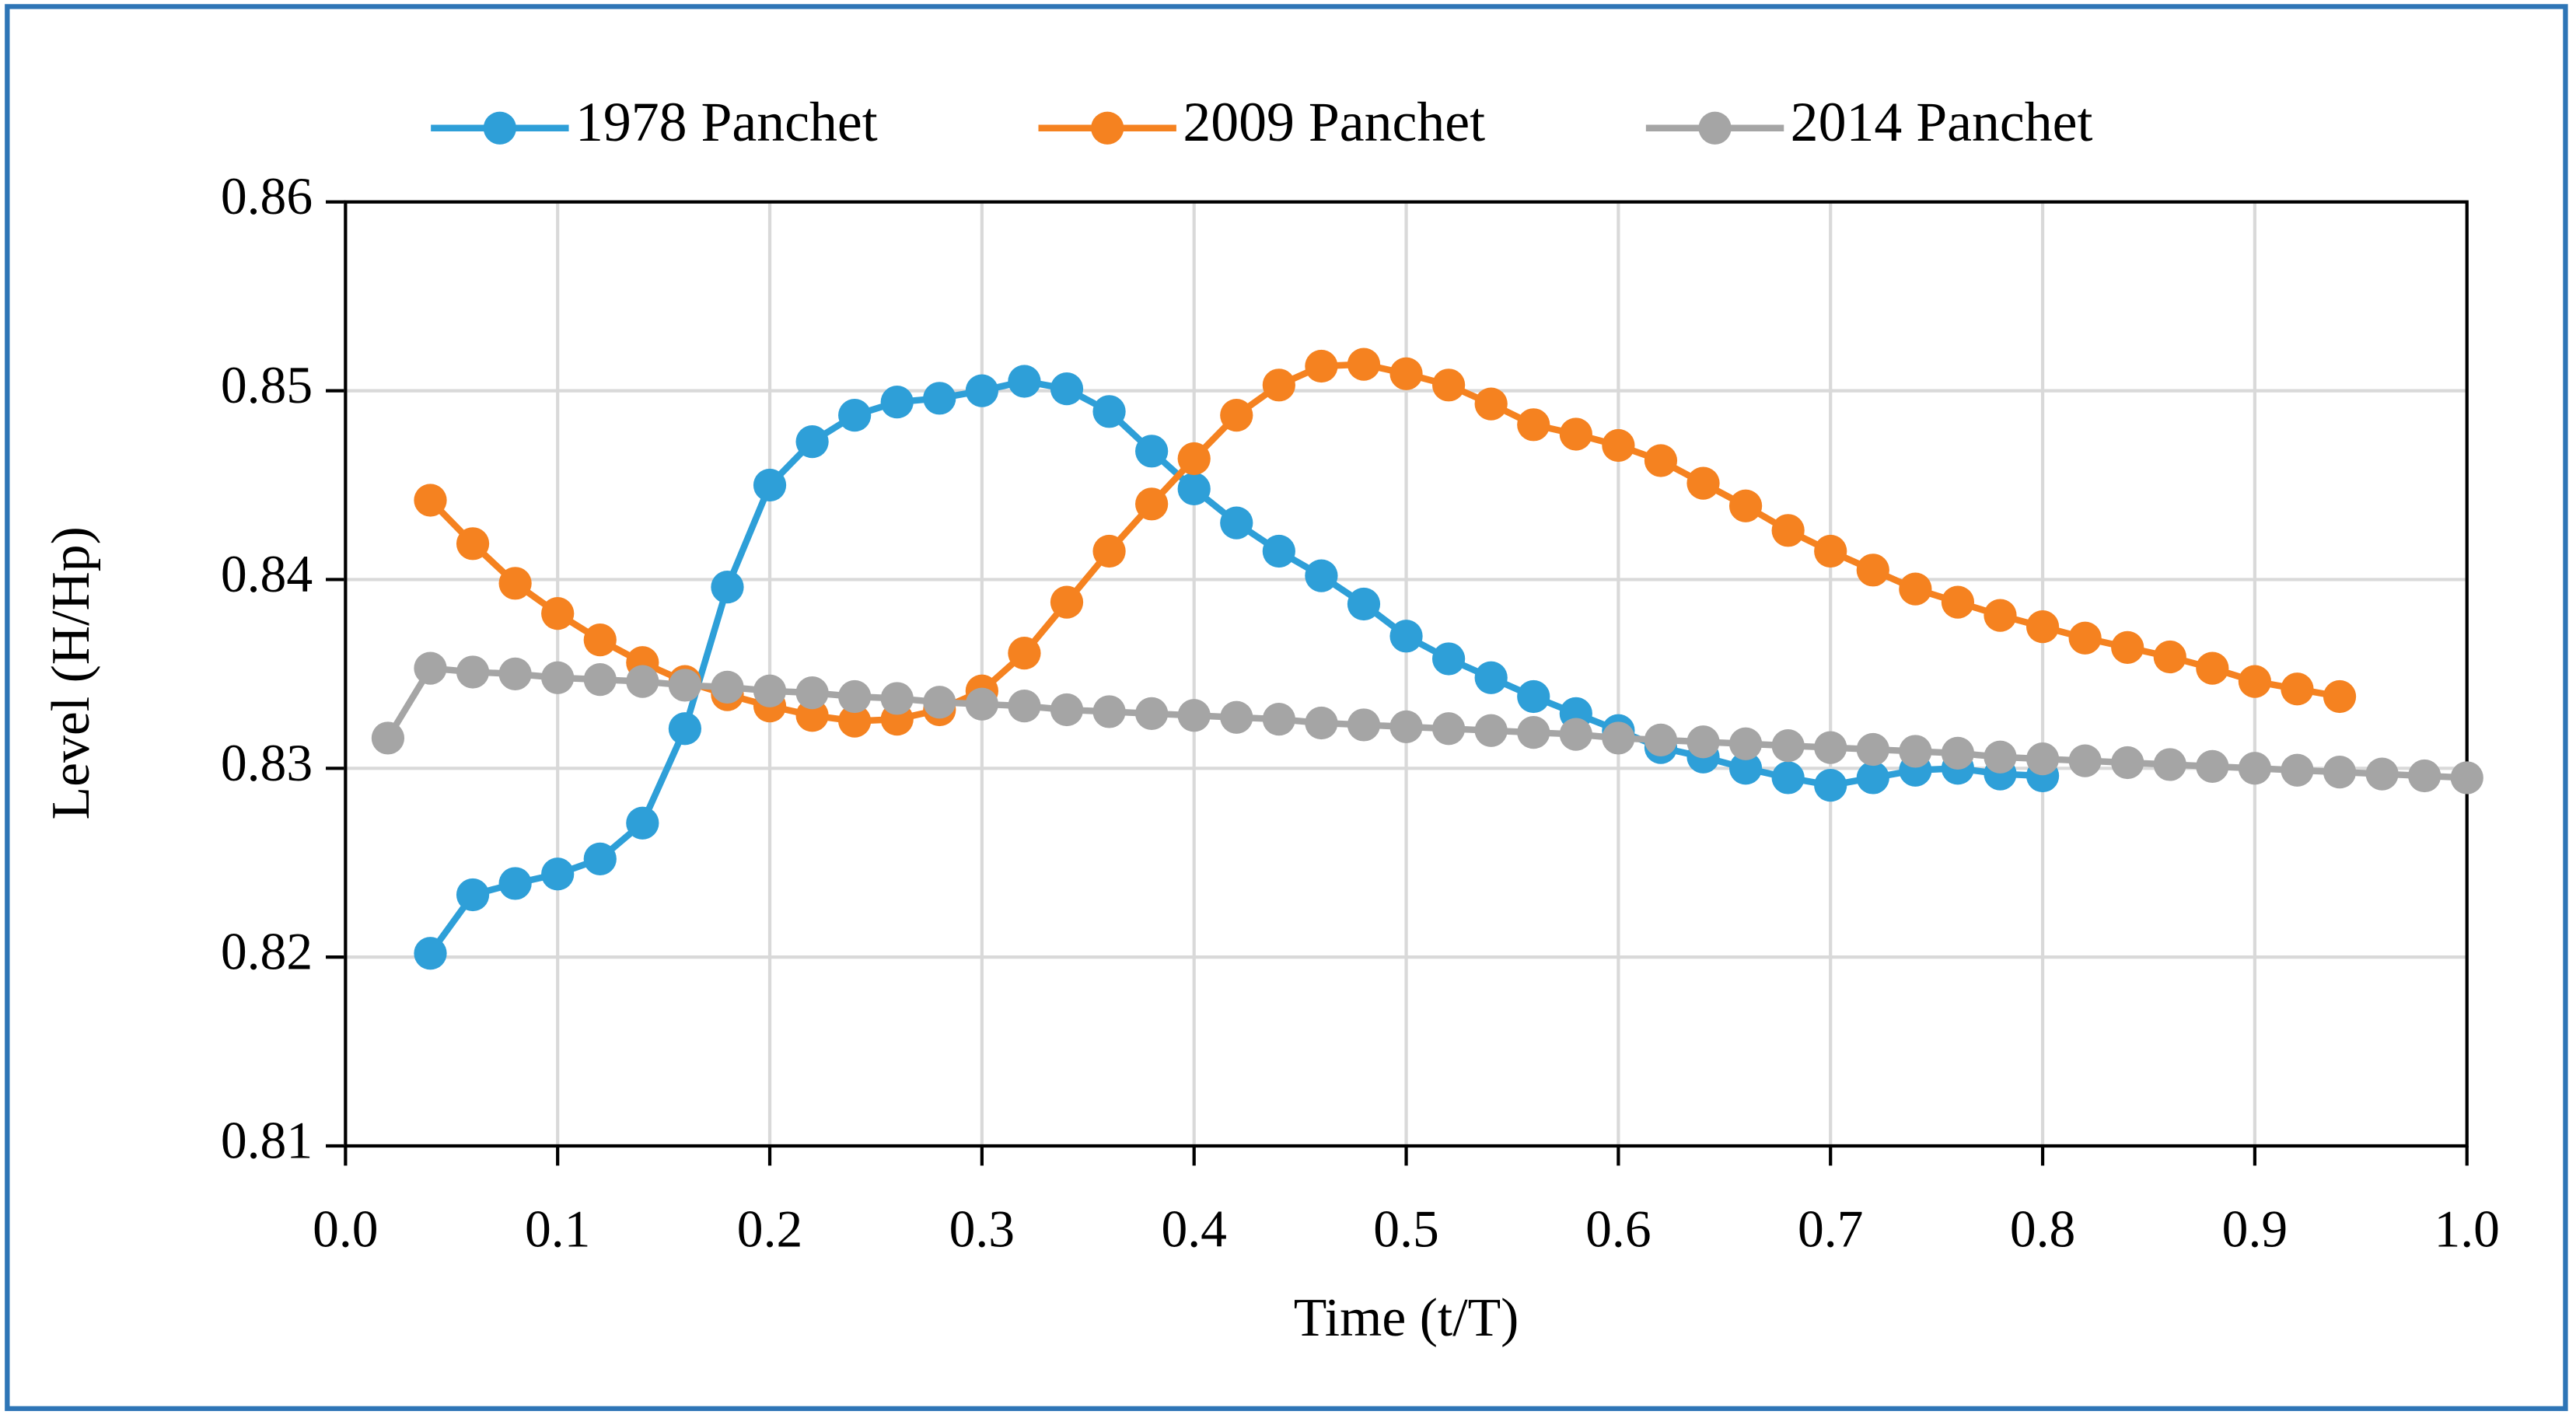 This screenshot has height=1425, width=2576. What do you see at coordinates (267, 1141) in the screenshot?
I see `y-tick-label: 0.81` at bounding box center [267, 1141].